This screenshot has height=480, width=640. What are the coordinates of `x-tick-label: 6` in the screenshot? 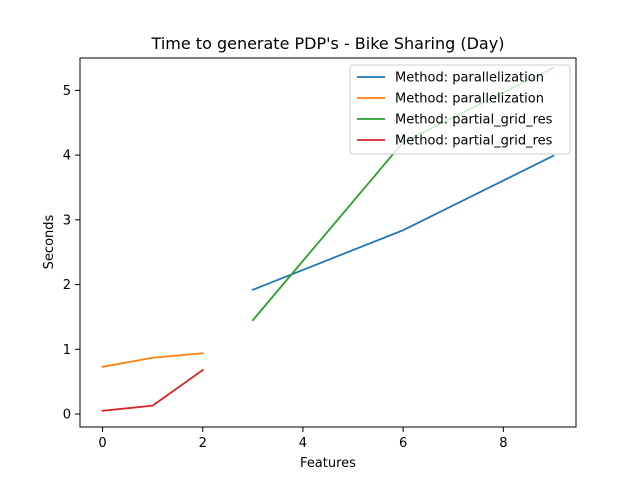 It's located at (403, 443).